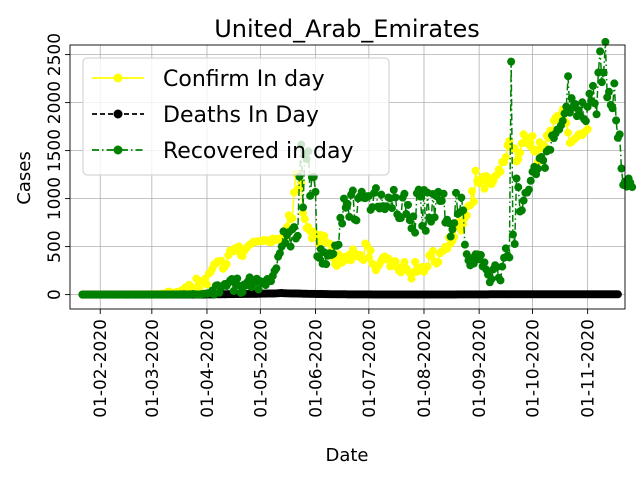 The height and width of the screenshot is (480, 640). I want to click on legend-box, so click(236, 116).